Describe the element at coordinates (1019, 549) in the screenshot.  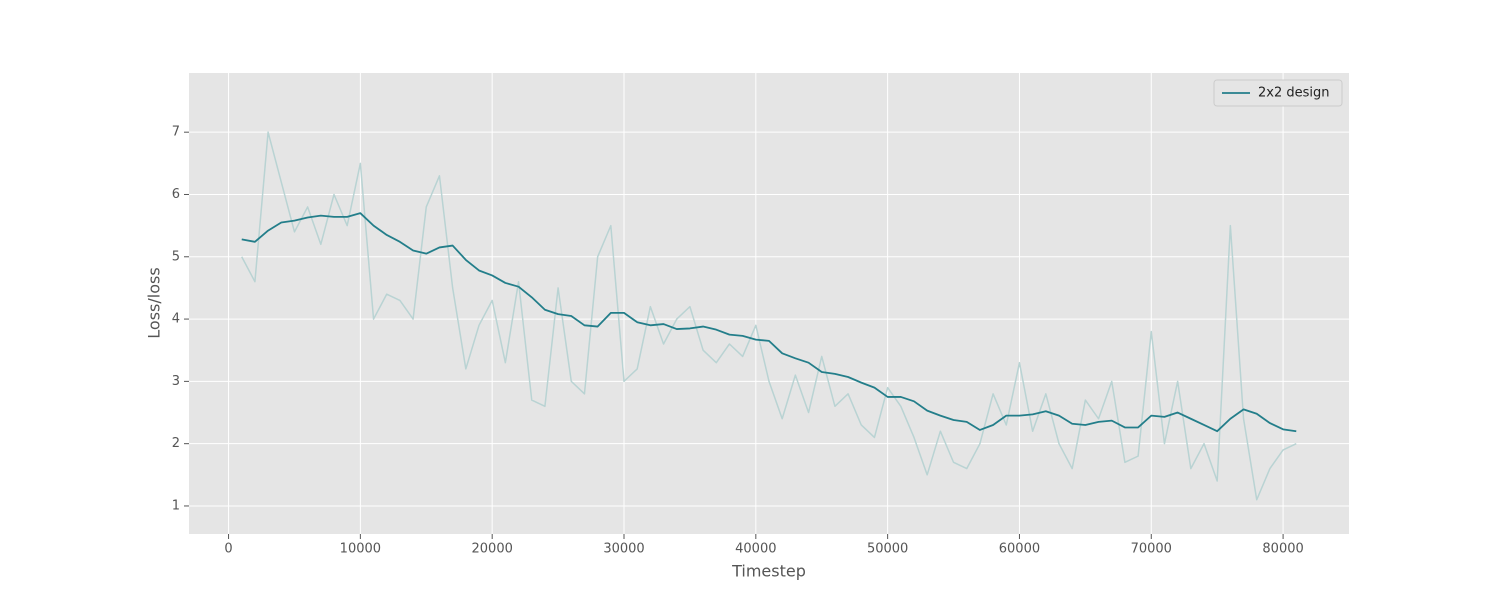
I see `x-tick-label: 60000` at that location.